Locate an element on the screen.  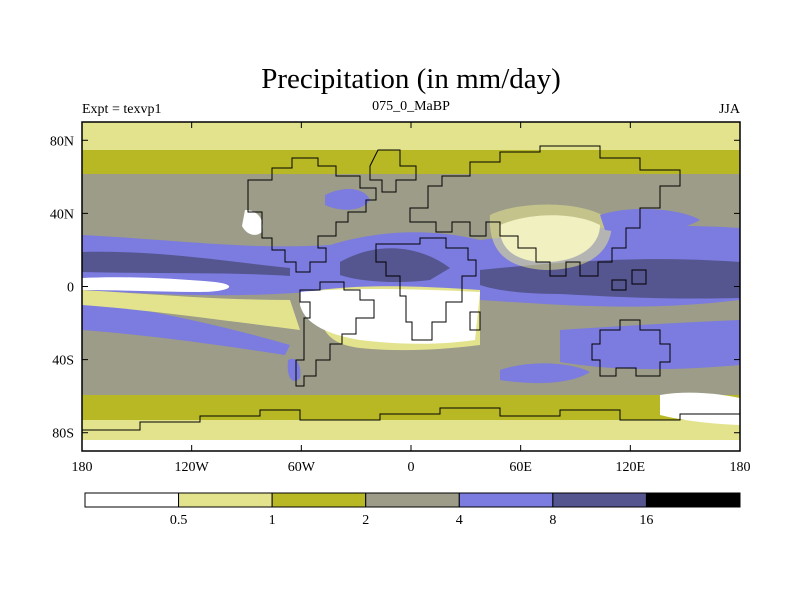
dry-region-north-america is located at coordinates (252, 222).